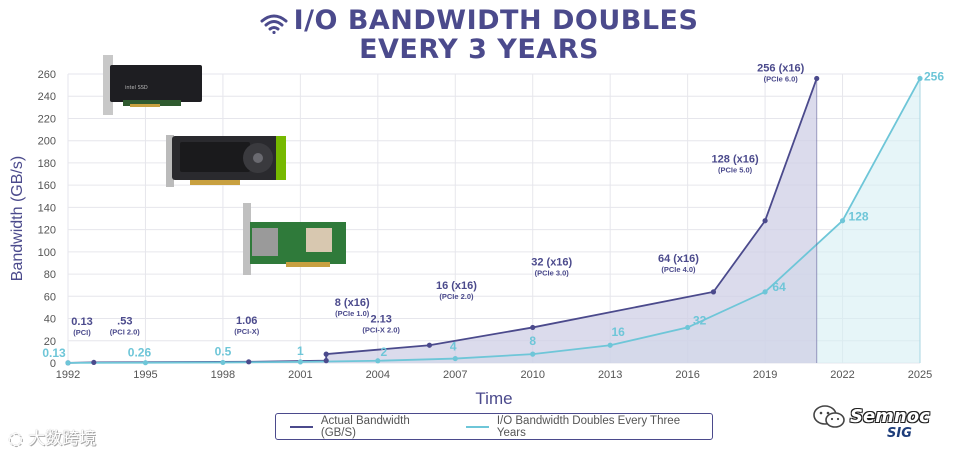 The width and height of the screenshot is (958, 457). Describe the element at coordinates (62, 439) in the screenshot. I see `watermark-text: 大数跨境` at that location.